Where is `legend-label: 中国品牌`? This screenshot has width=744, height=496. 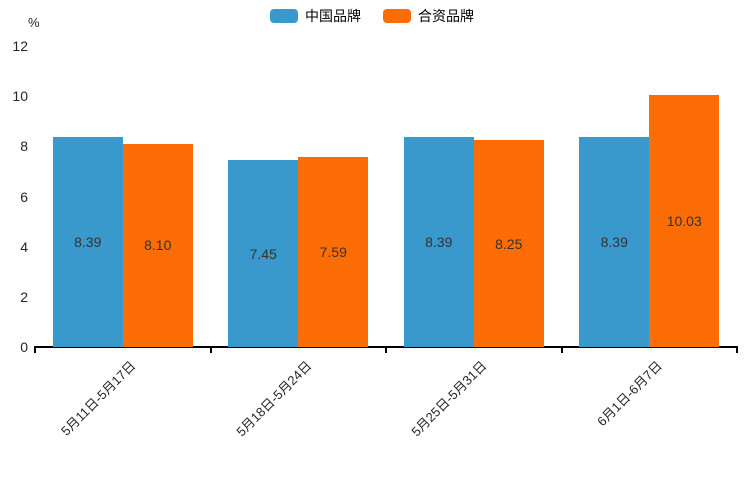 legend-label: 中国品牌 is located at coordinates (333, 16).